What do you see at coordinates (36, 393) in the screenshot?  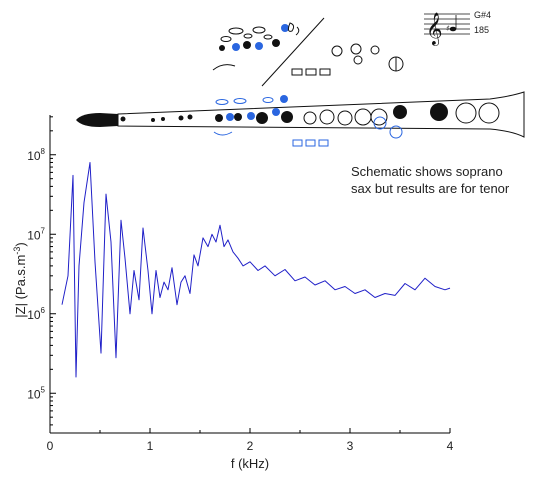 I see `y-tick-label: 10⁵` at bounding box center [36, 393].